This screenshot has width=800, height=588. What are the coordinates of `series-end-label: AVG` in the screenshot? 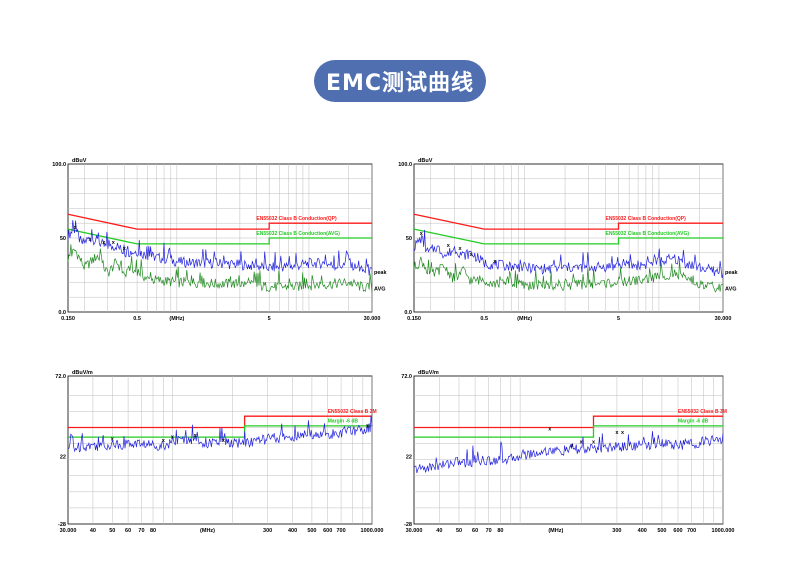 It's located at (731, 289).